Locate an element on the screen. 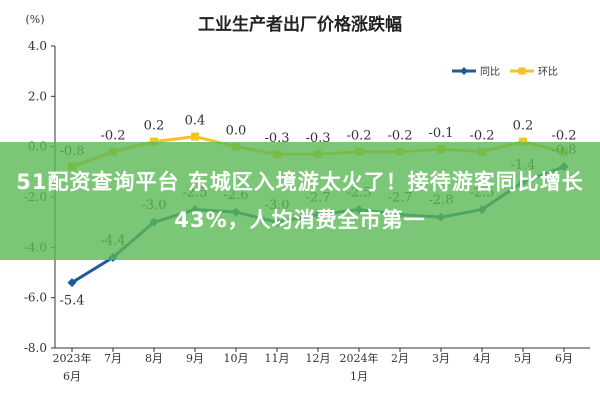 Image resolution: width=600 pixels, height=400 pixels. y-tick-label: 2.0 is located at coordinates (37, 96).